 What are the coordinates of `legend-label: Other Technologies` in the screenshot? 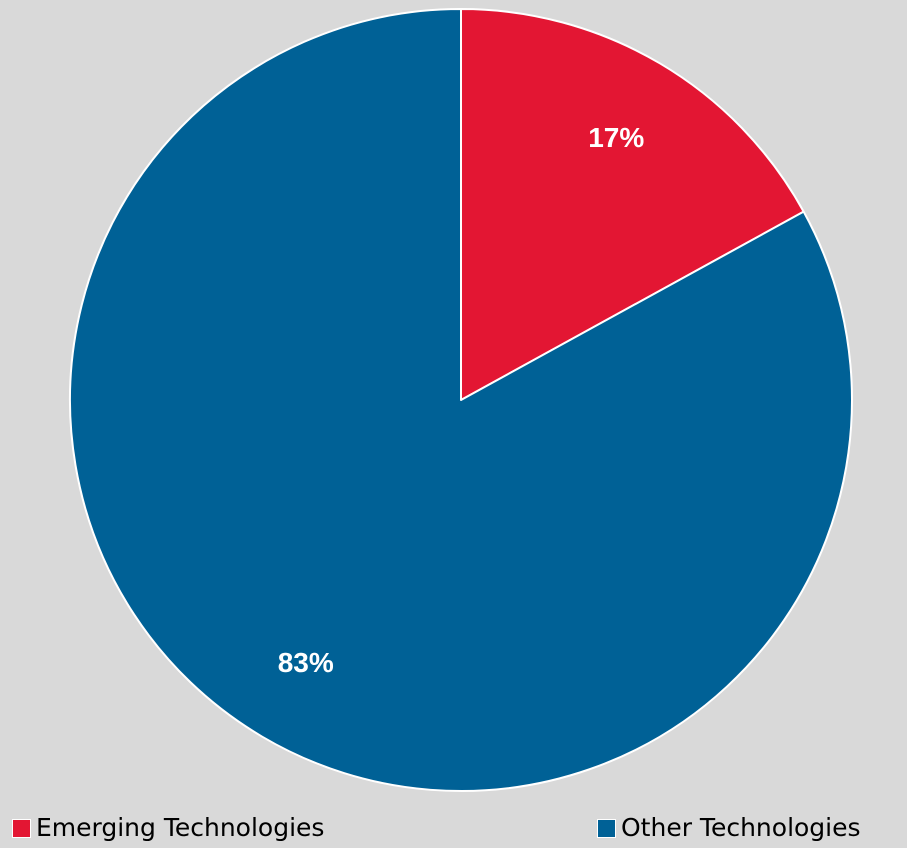 It's located at (741, 827).